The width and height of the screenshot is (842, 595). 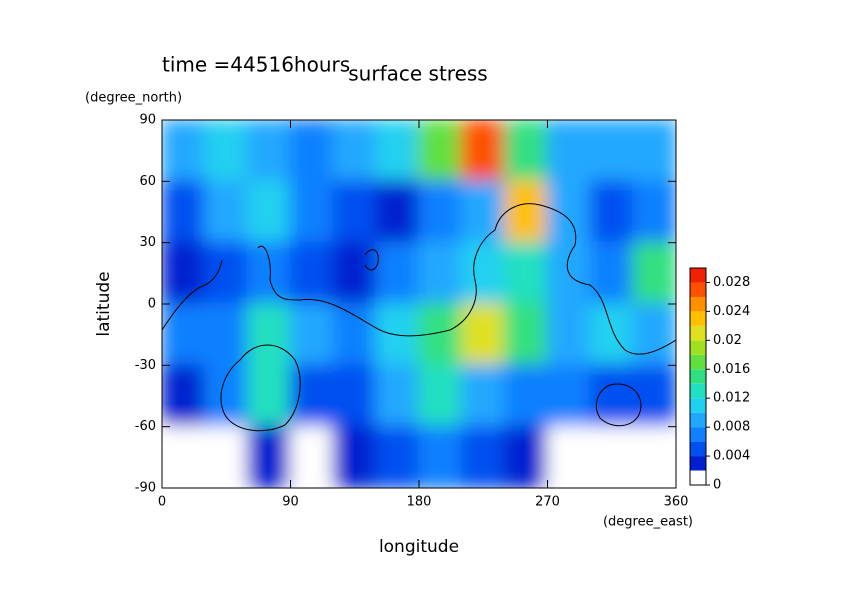 What do you see at coordinates (145, 426) in the screenshot?
I see `y-tick-label: -60` at bounding box center [145, 426].